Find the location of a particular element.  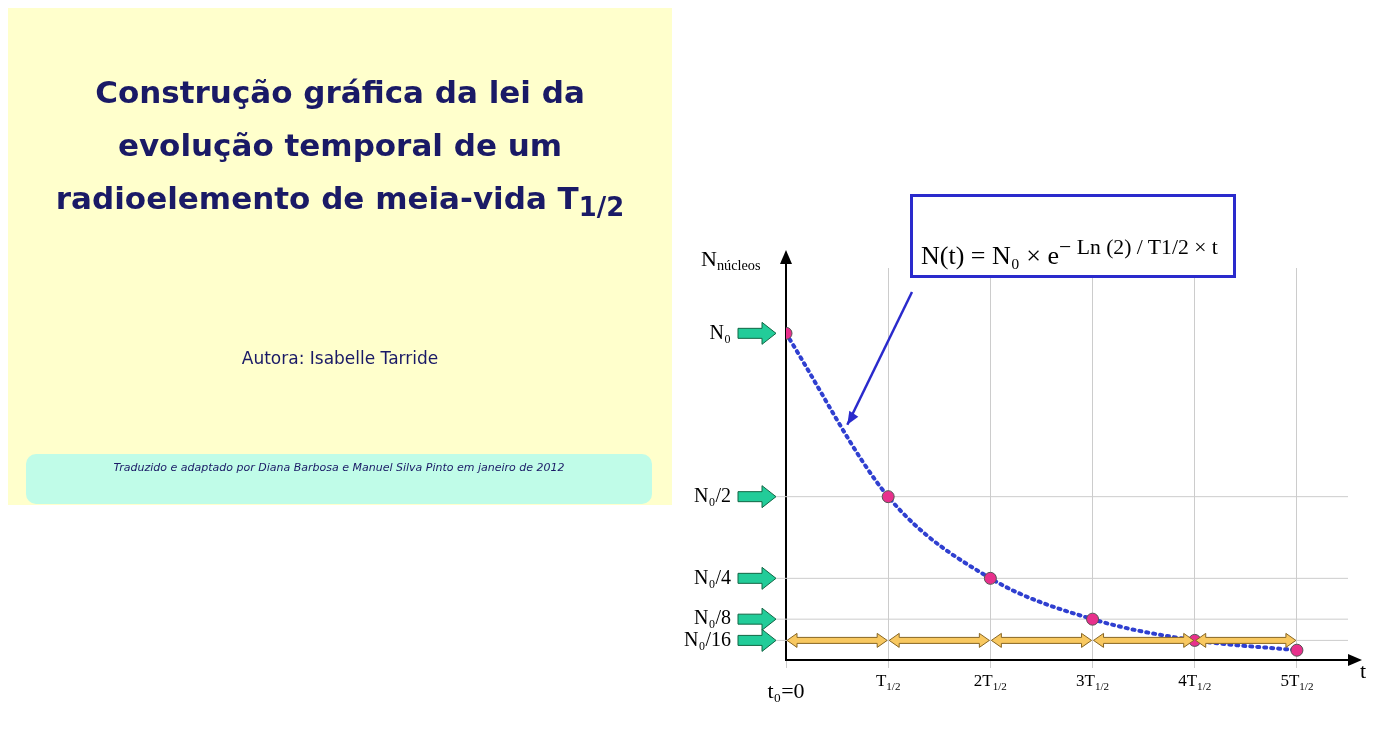

text: N(t) = N₀ × e$^{− Ln (2) / T1/2 × t}$ is located at coordinates (1073, 236).